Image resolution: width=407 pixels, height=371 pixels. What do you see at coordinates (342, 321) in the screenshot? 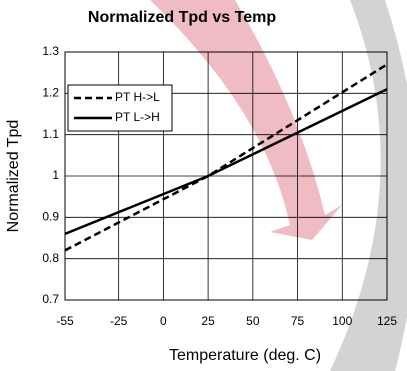
I see `x-tick-label: 100` at bounding box center [342, 321].